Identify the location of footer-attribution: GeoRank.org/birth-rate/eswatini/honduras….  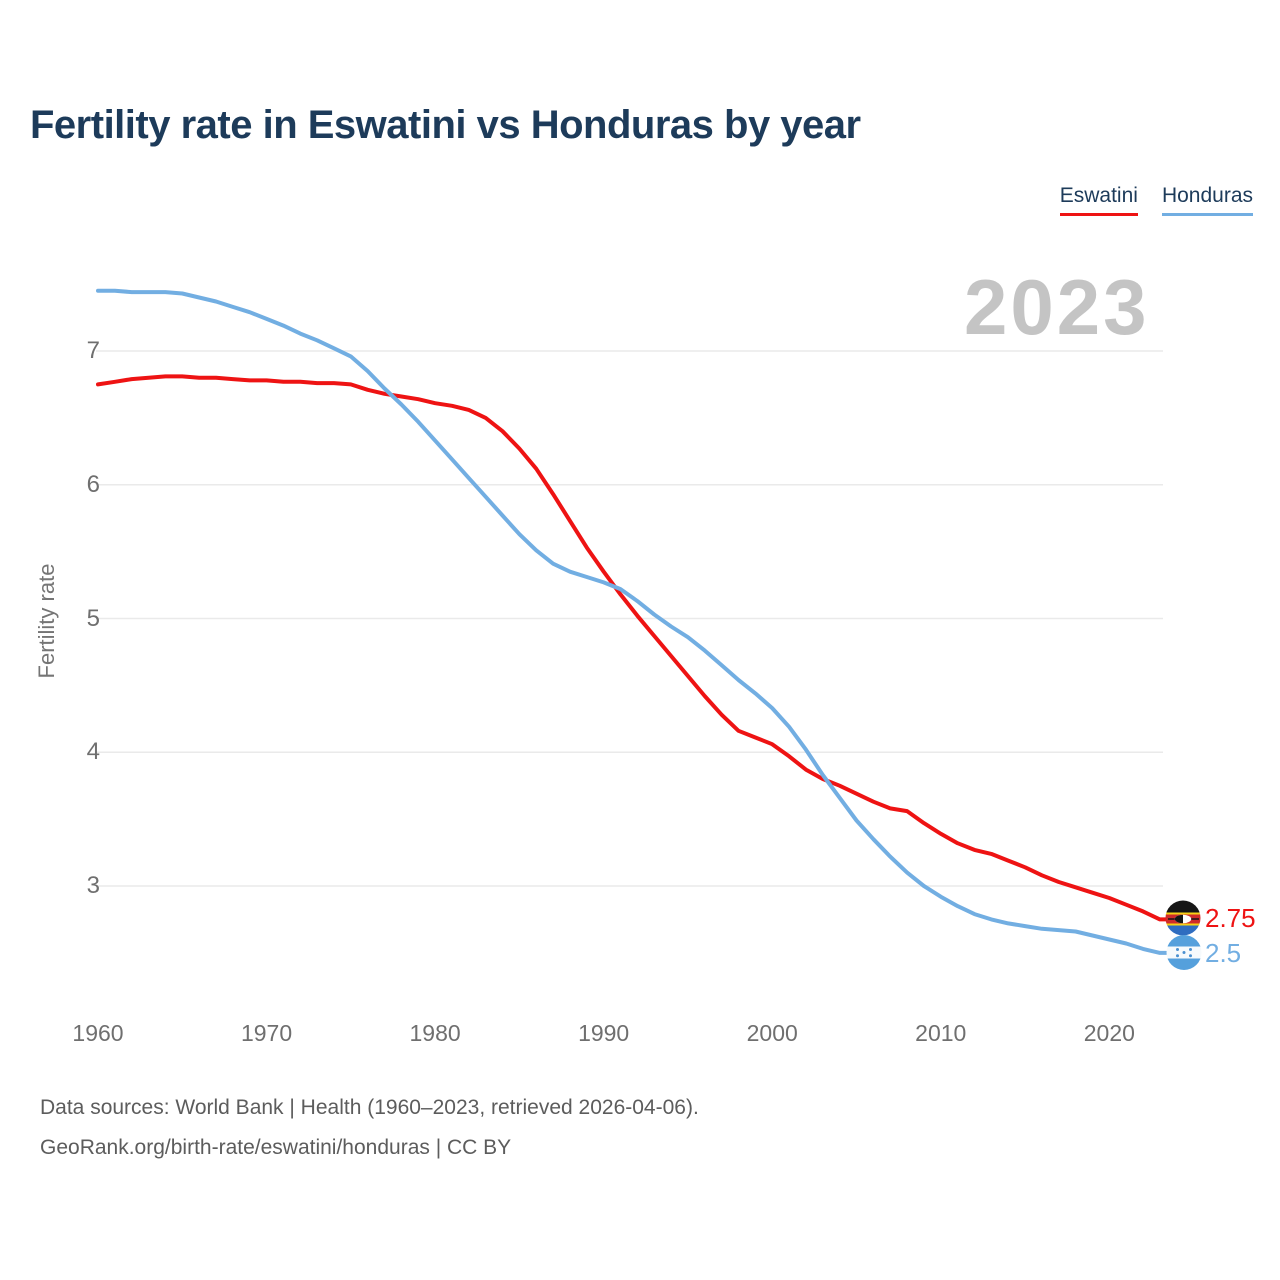
(276, 1147).